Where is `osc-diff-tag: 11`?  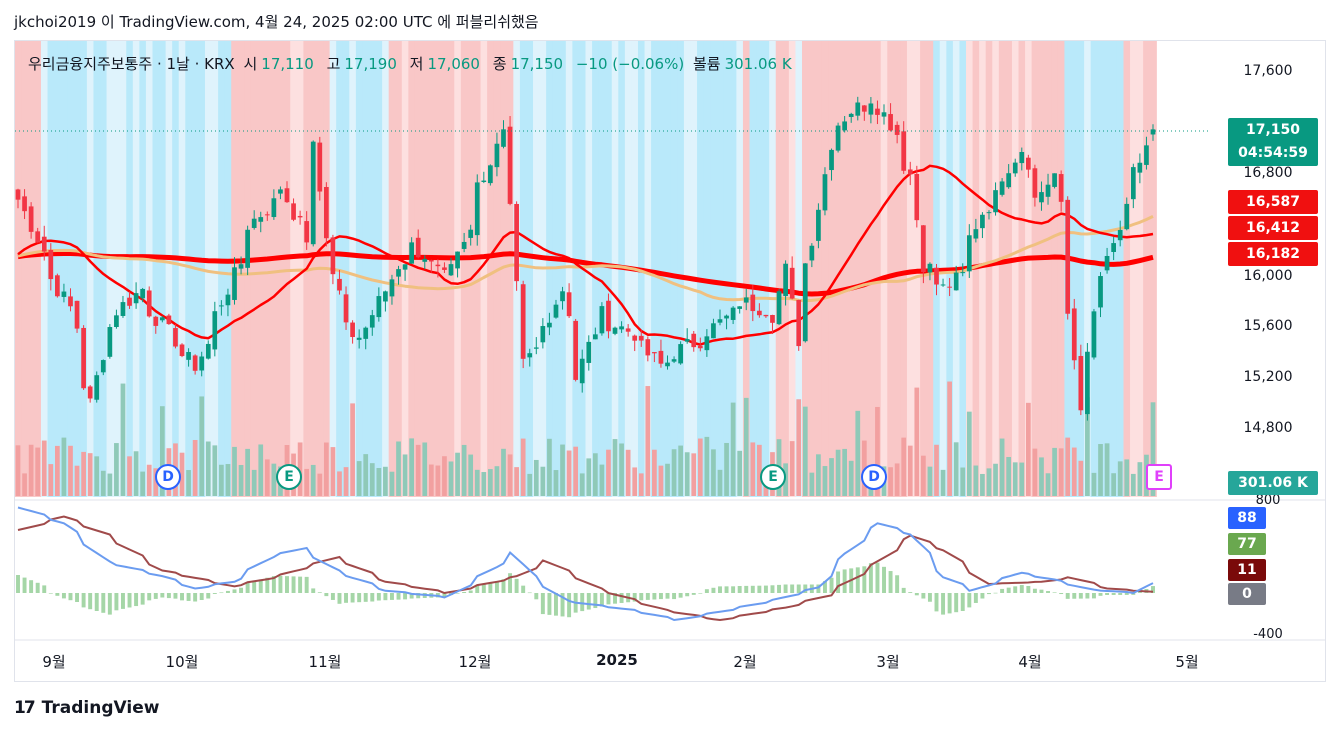 osc-diff-tag: 11 is located at coordinates (1247, 570).